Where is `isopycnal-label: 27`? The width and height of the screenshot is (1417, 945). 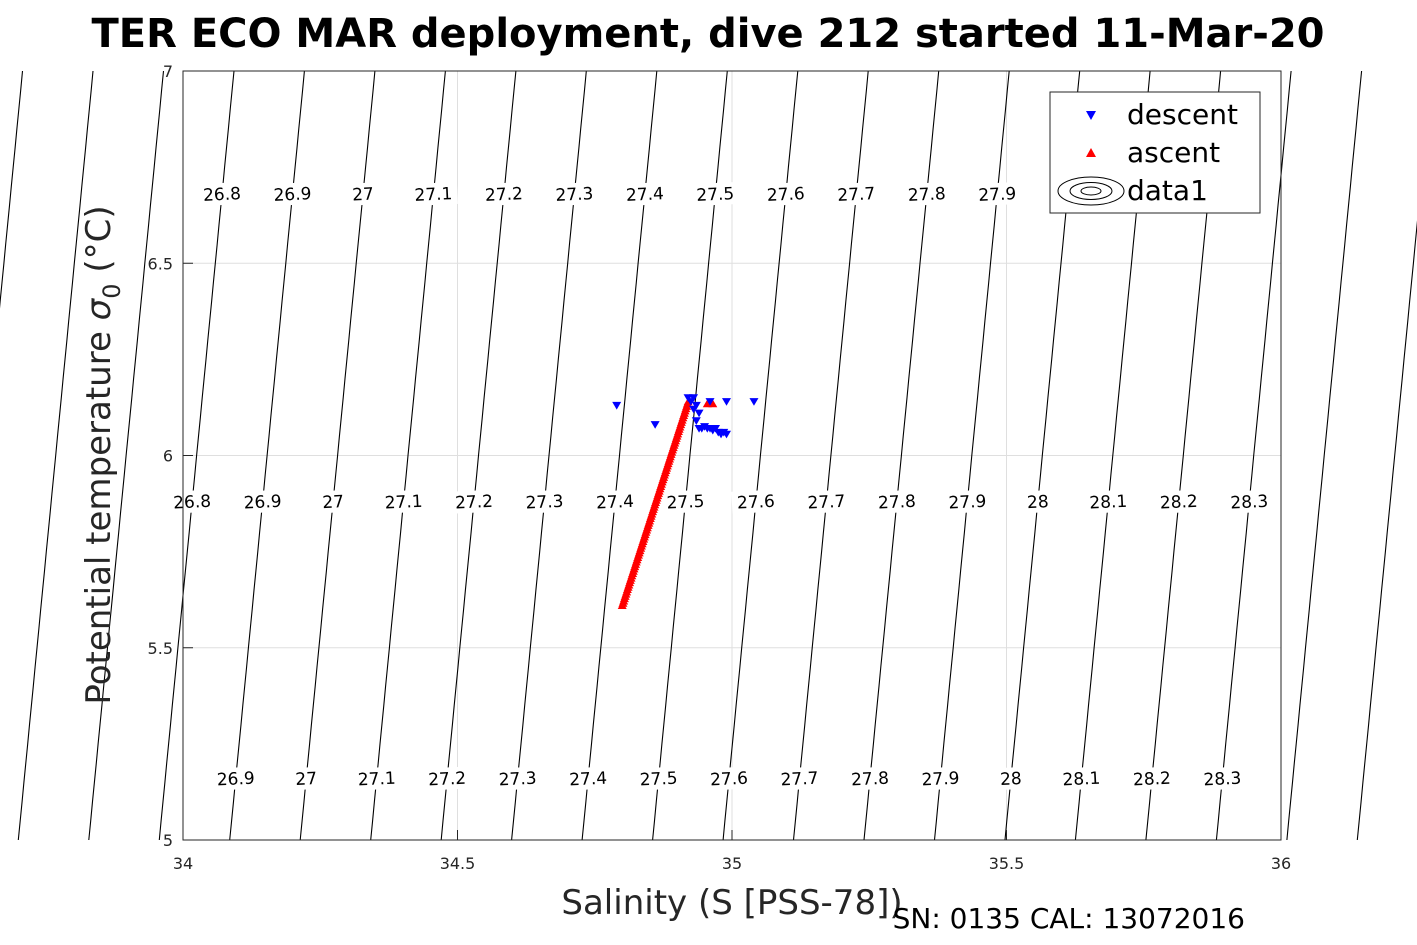
isopycnal-label: 27 is located at coordinates (363, 194).